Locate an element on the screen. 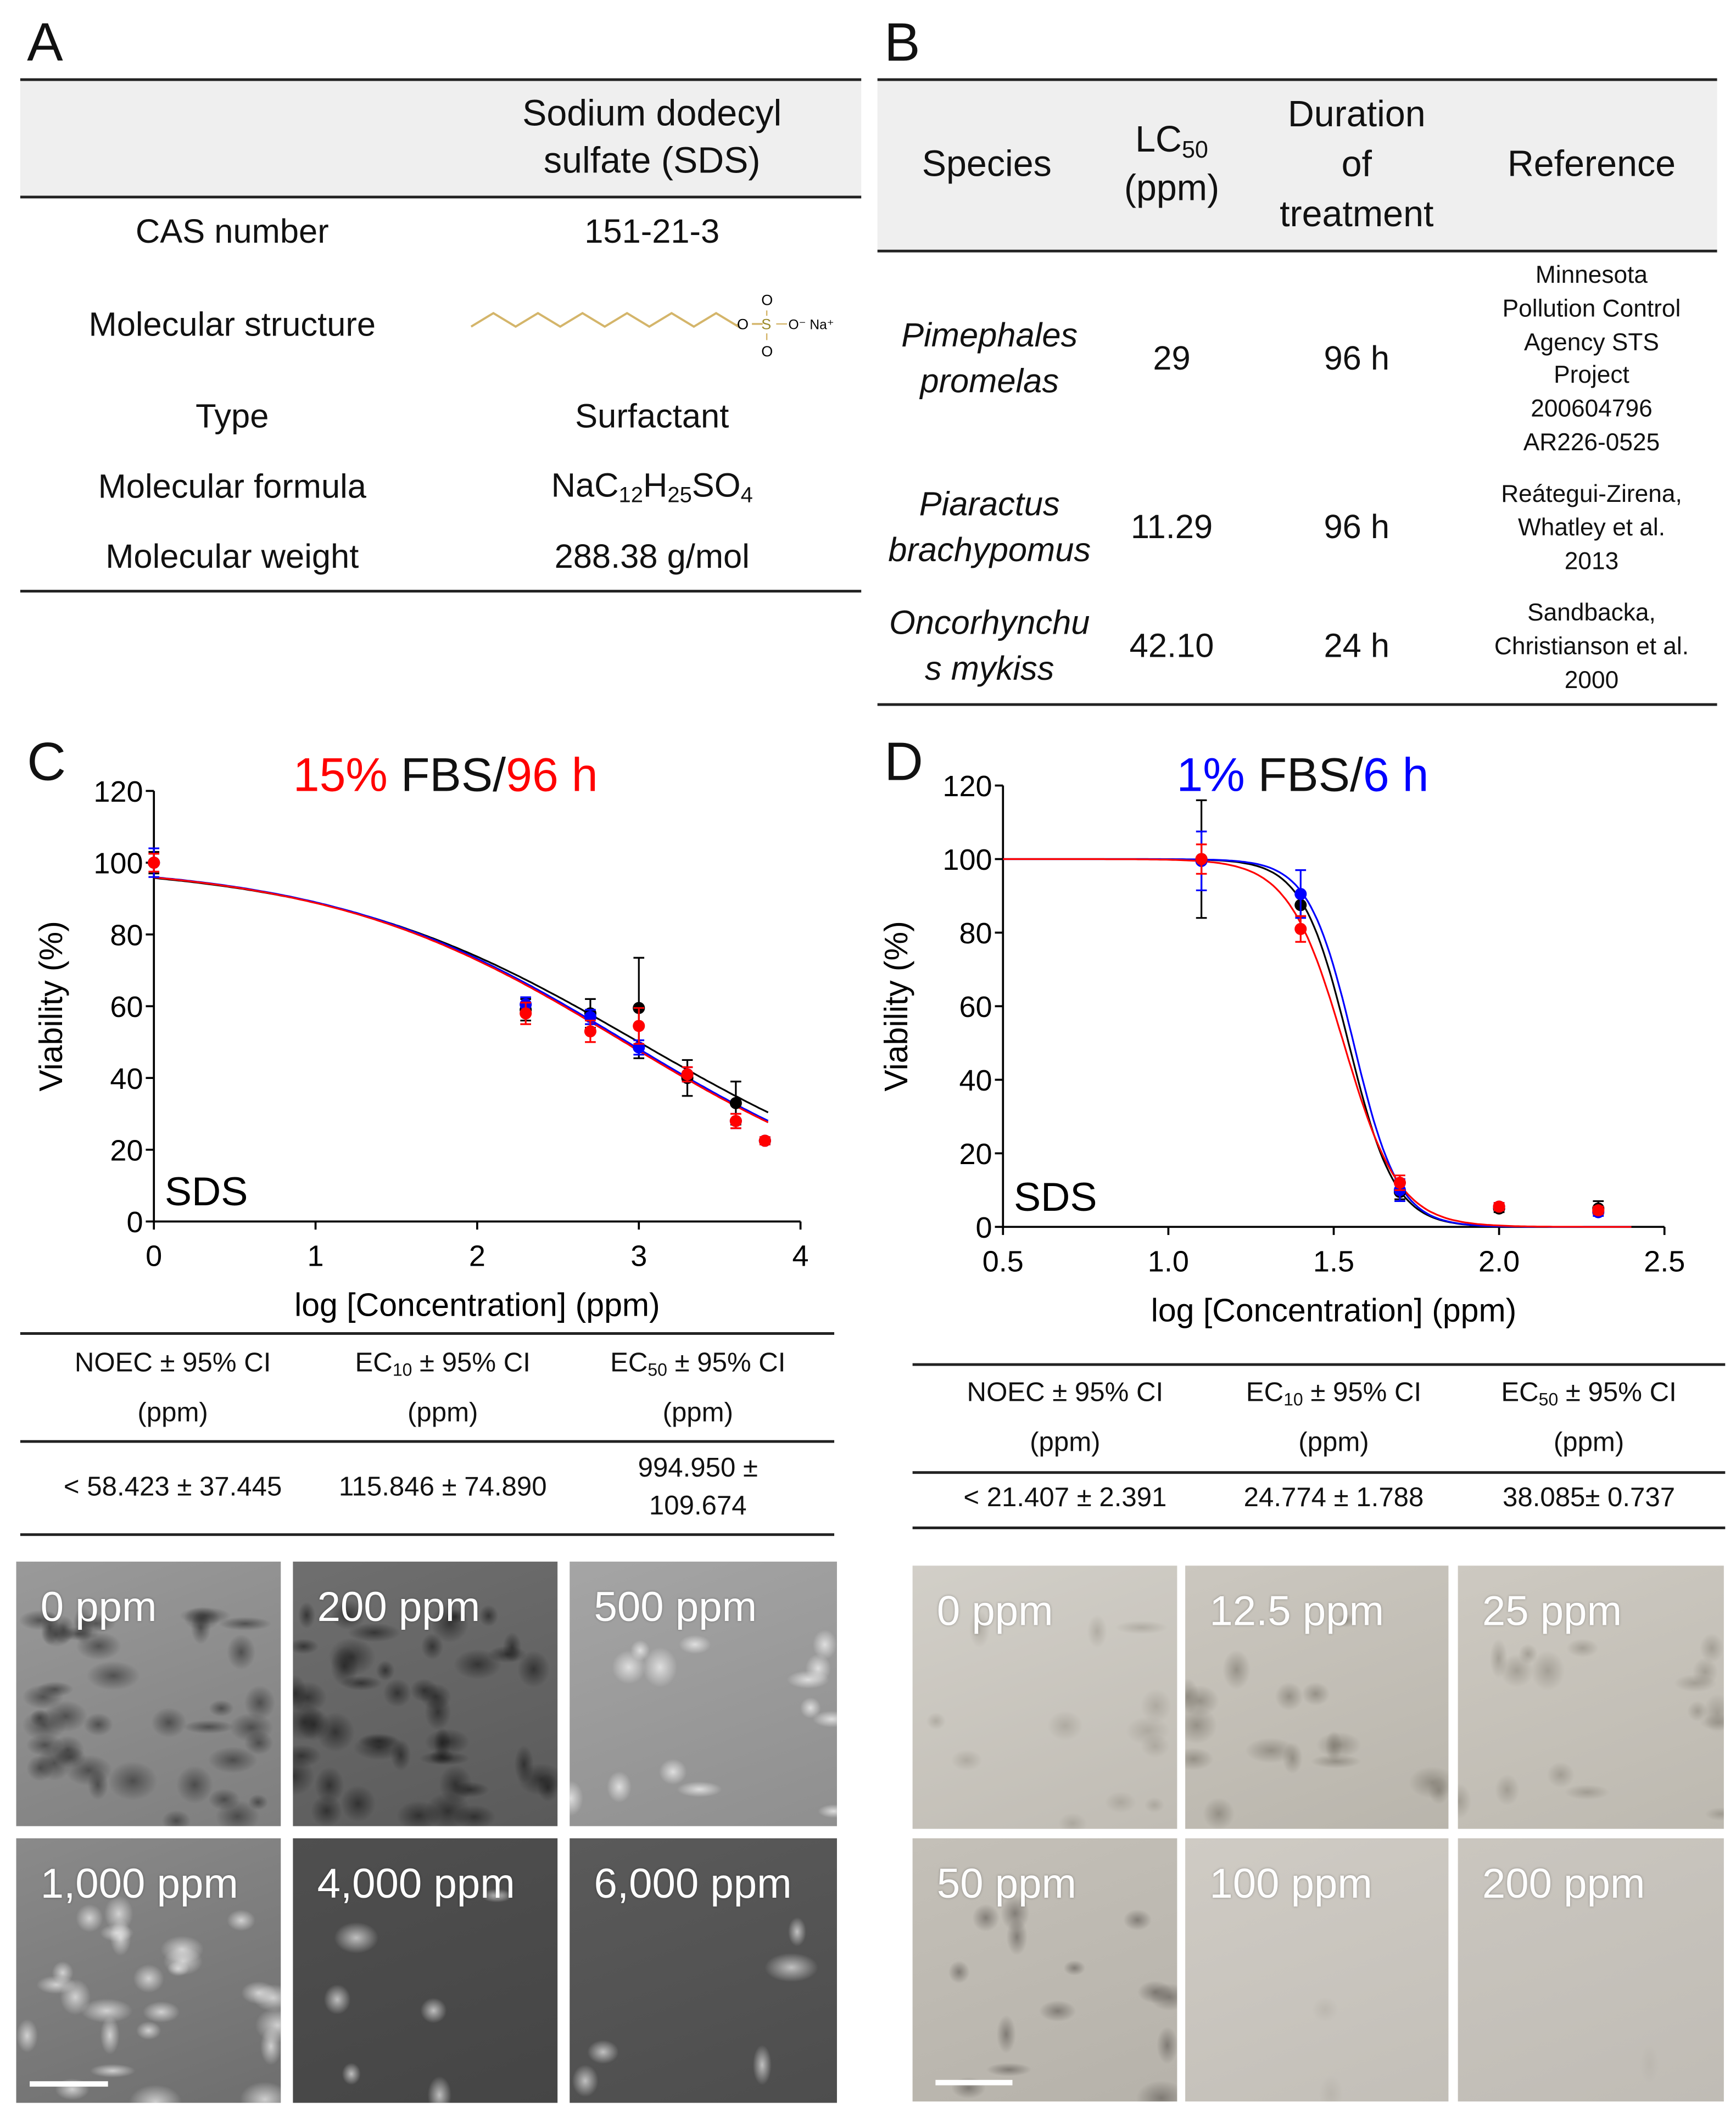 Image resolution: width=1736 pixels, height=2119 pixels. title-time: 96 h is located at coordinates (552, 775).